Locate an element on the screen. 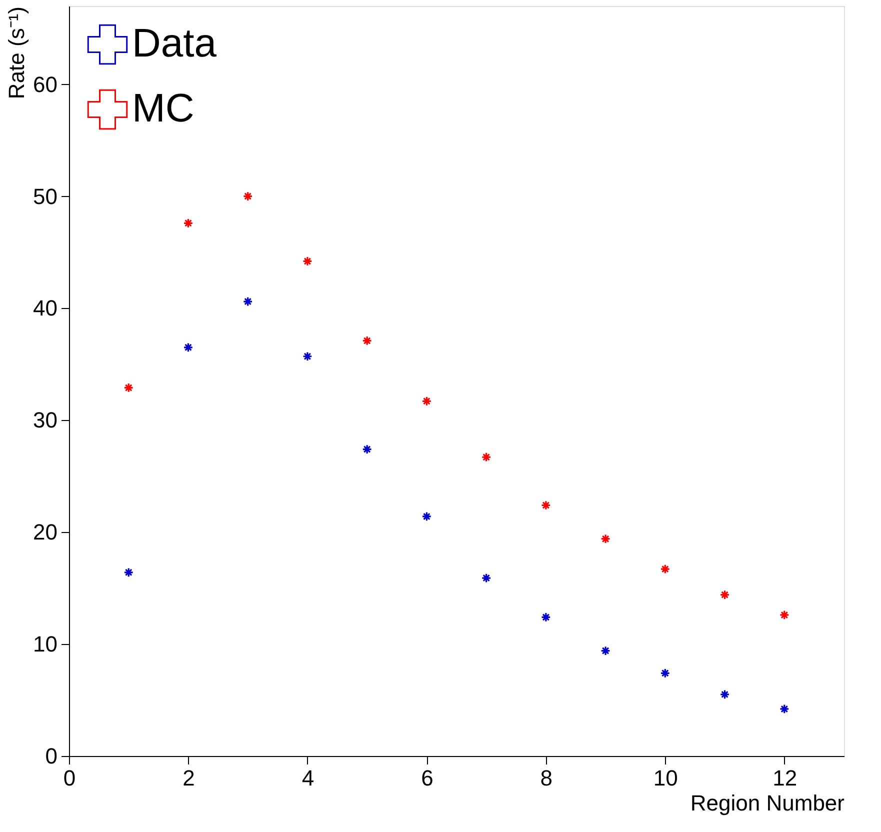 The image size is (881, 832). x-tick-label: 8 is located at coordinates (546, 778).